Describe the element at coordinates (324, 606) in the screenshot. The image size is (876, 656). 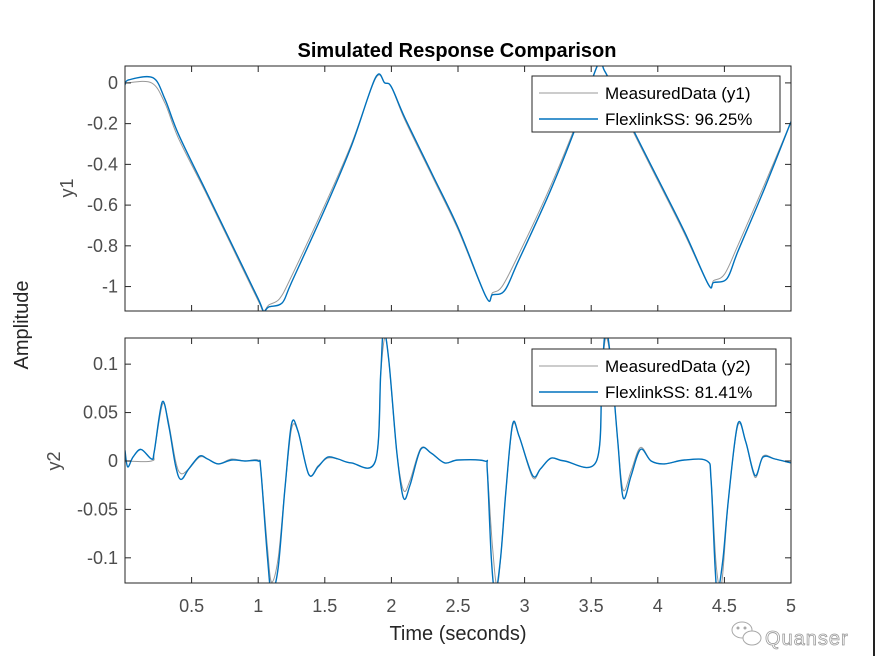
I see `x-tick-label: 1.5` at that location.